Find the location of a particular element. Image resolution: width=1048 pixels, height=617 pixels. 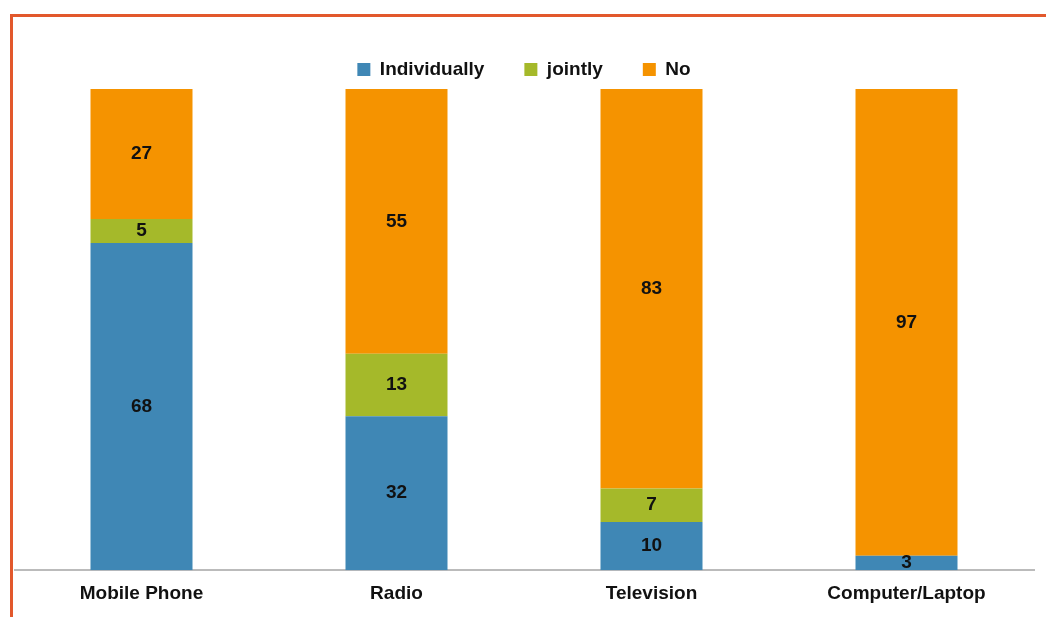

data-label: 7 is located at coordinates (651, 504).